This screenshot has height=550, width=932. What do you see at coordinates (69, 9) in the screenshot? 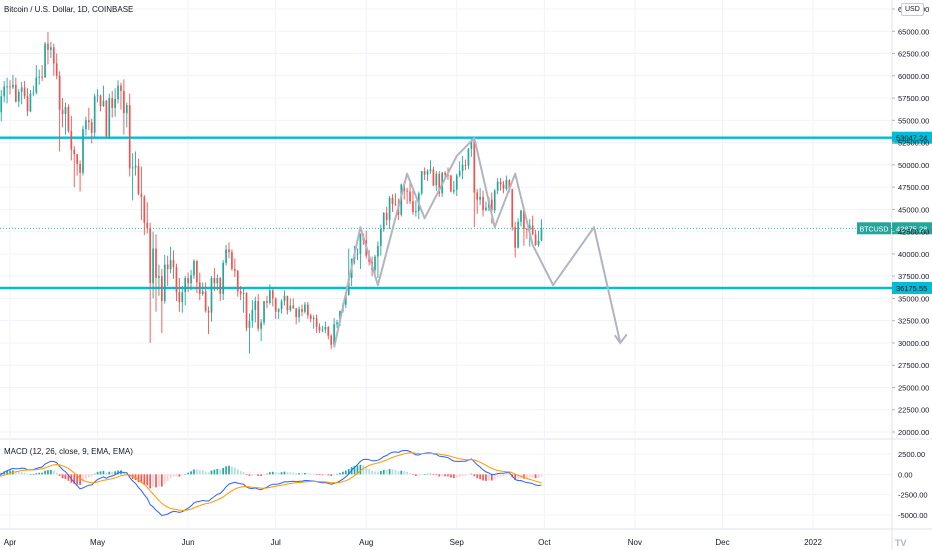
I see `chart-title: Bitcoin / U.S. Dollar, 1D, COINBASE` at bounding box center [69, 9].